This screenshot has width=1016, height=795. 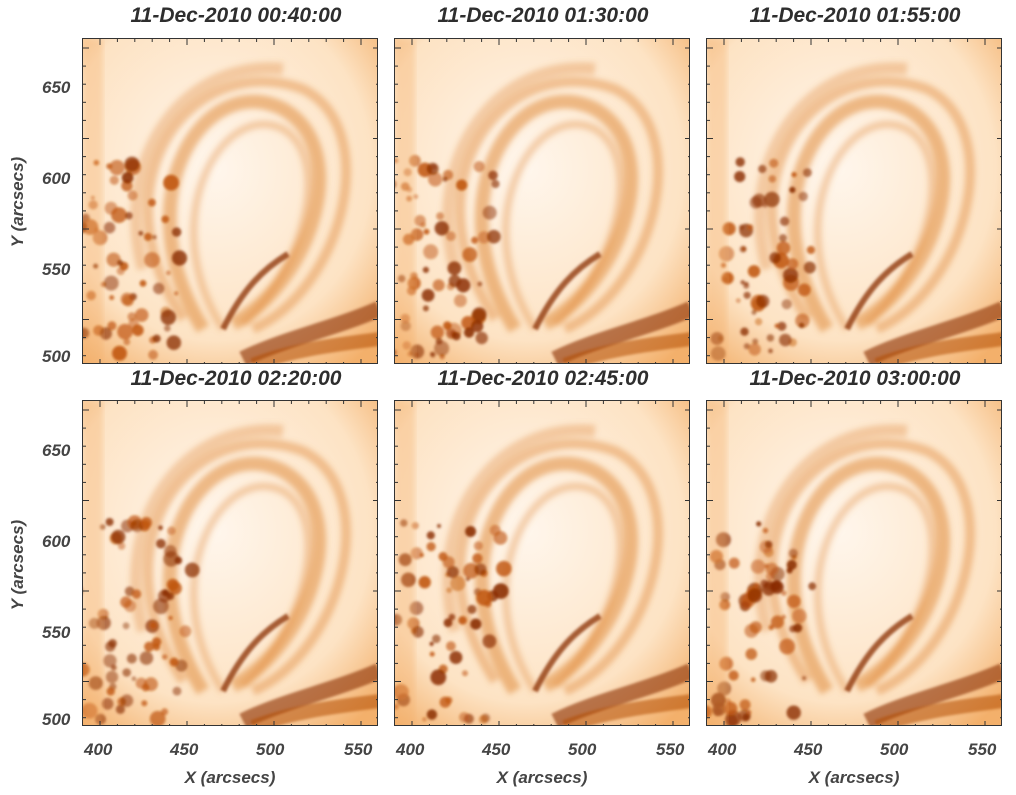 I want to click on y-axis-label-top: Y (arcsecs), so click(x=17, y=202).